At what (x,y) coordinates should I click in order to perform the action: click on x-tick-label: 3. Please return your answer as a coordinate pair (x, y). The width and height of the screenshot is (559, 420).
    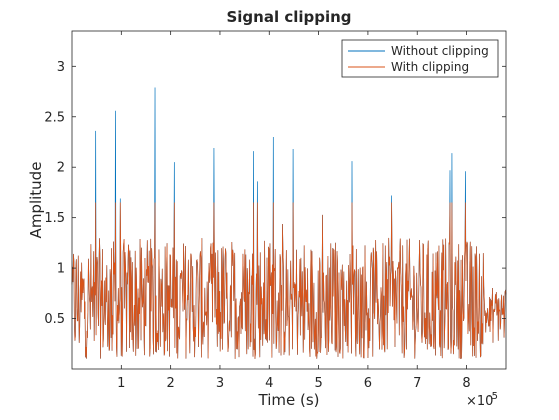
    Looking at the image, I should click on (220, 383).